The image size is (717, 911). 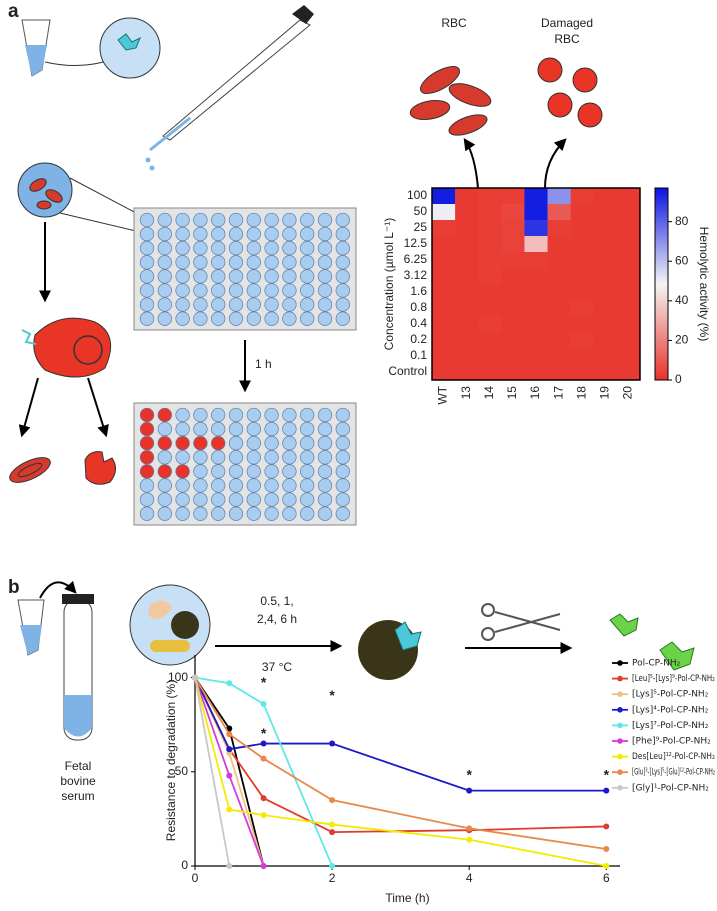 What do you see at coordinates (620, 710) in the screenshot?
I see `legend-marker` at bounding box center [620, 710].